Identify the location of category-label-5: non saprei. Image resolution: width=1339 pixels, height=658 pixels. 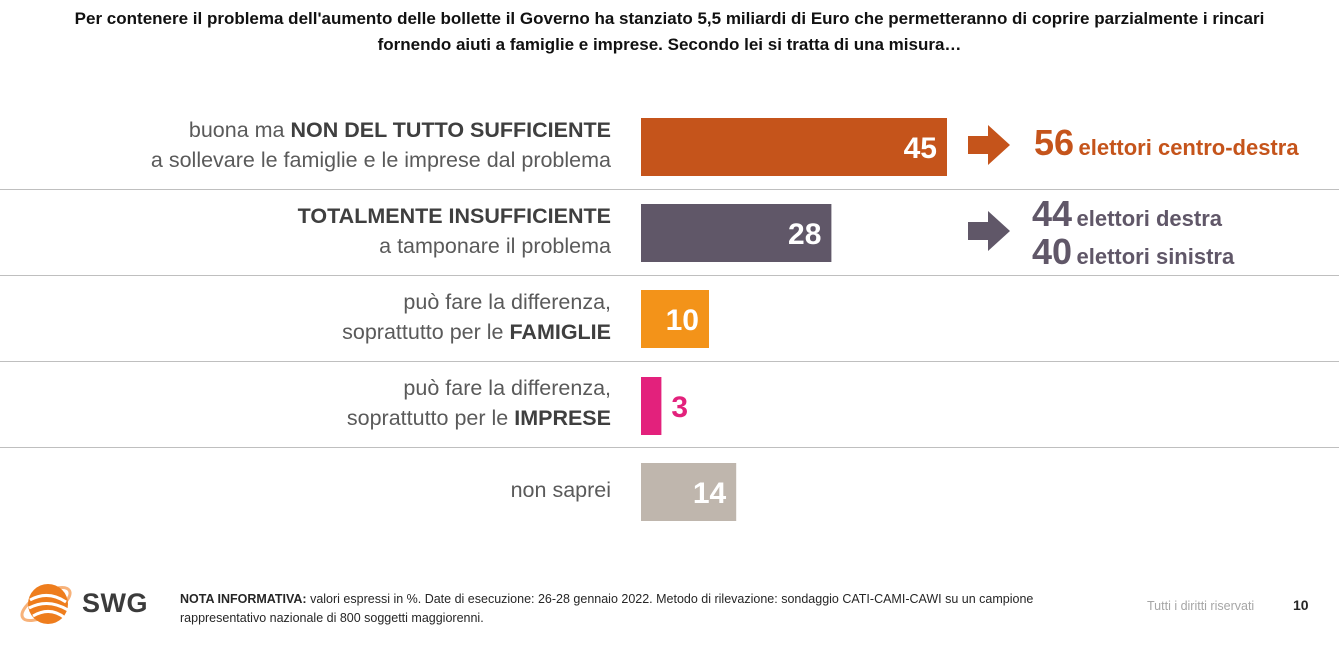
(561, 490).